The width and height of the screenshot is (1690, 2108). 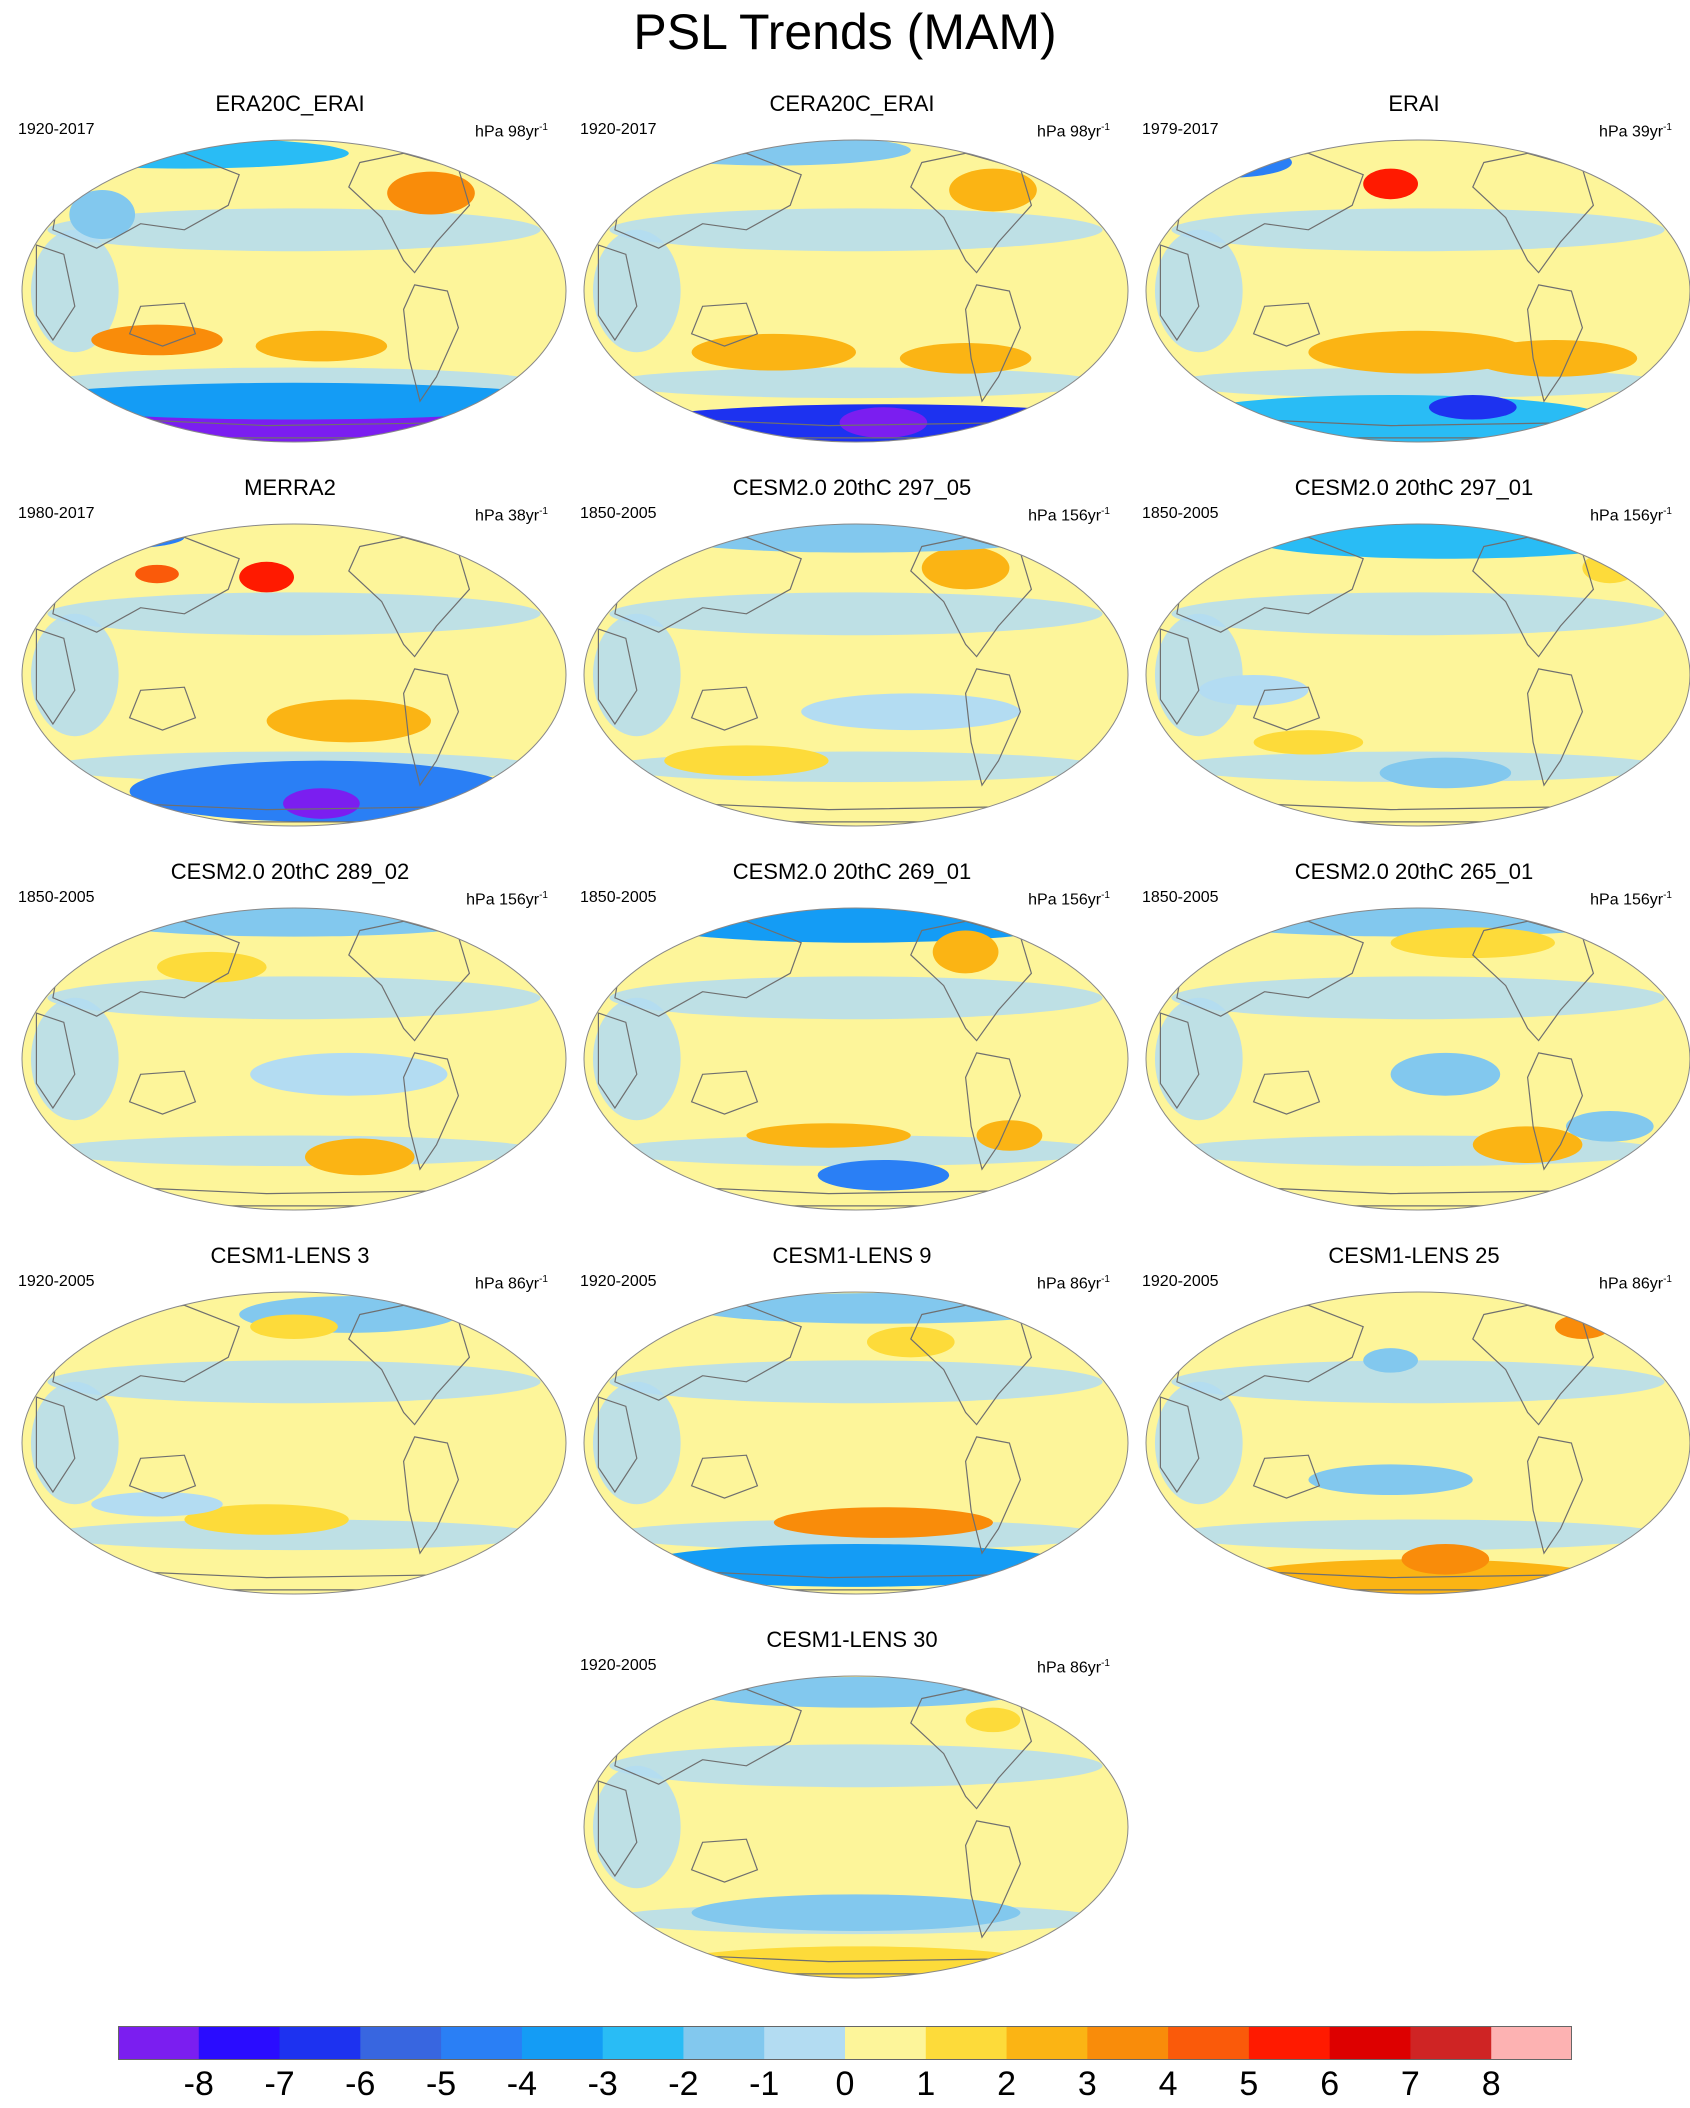 I want to click on map-panel: ERA20C_ERAI 1920-2017 hPa 98yr-1, so click(x=290, y=270).